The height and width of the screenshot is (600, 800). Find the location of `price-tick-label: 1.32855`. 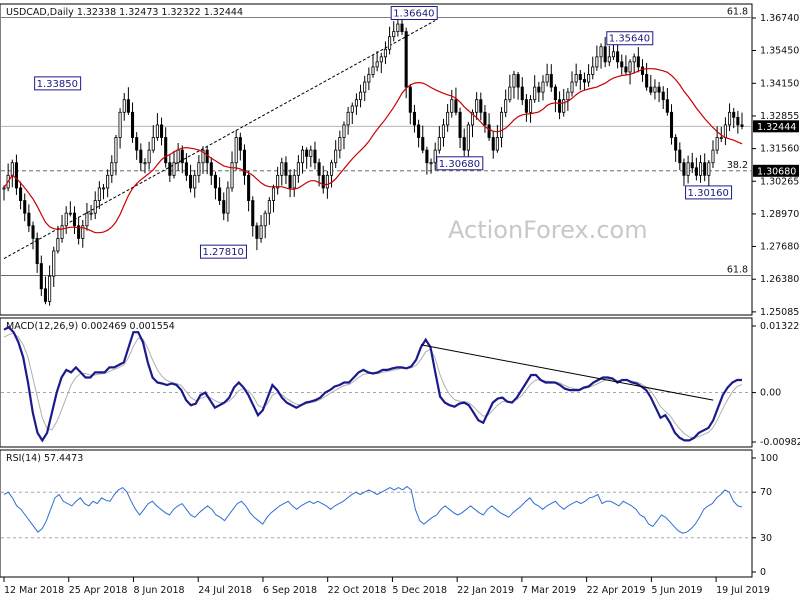

price-tick-label: 1.32855 is located at coordinates (779, 116).